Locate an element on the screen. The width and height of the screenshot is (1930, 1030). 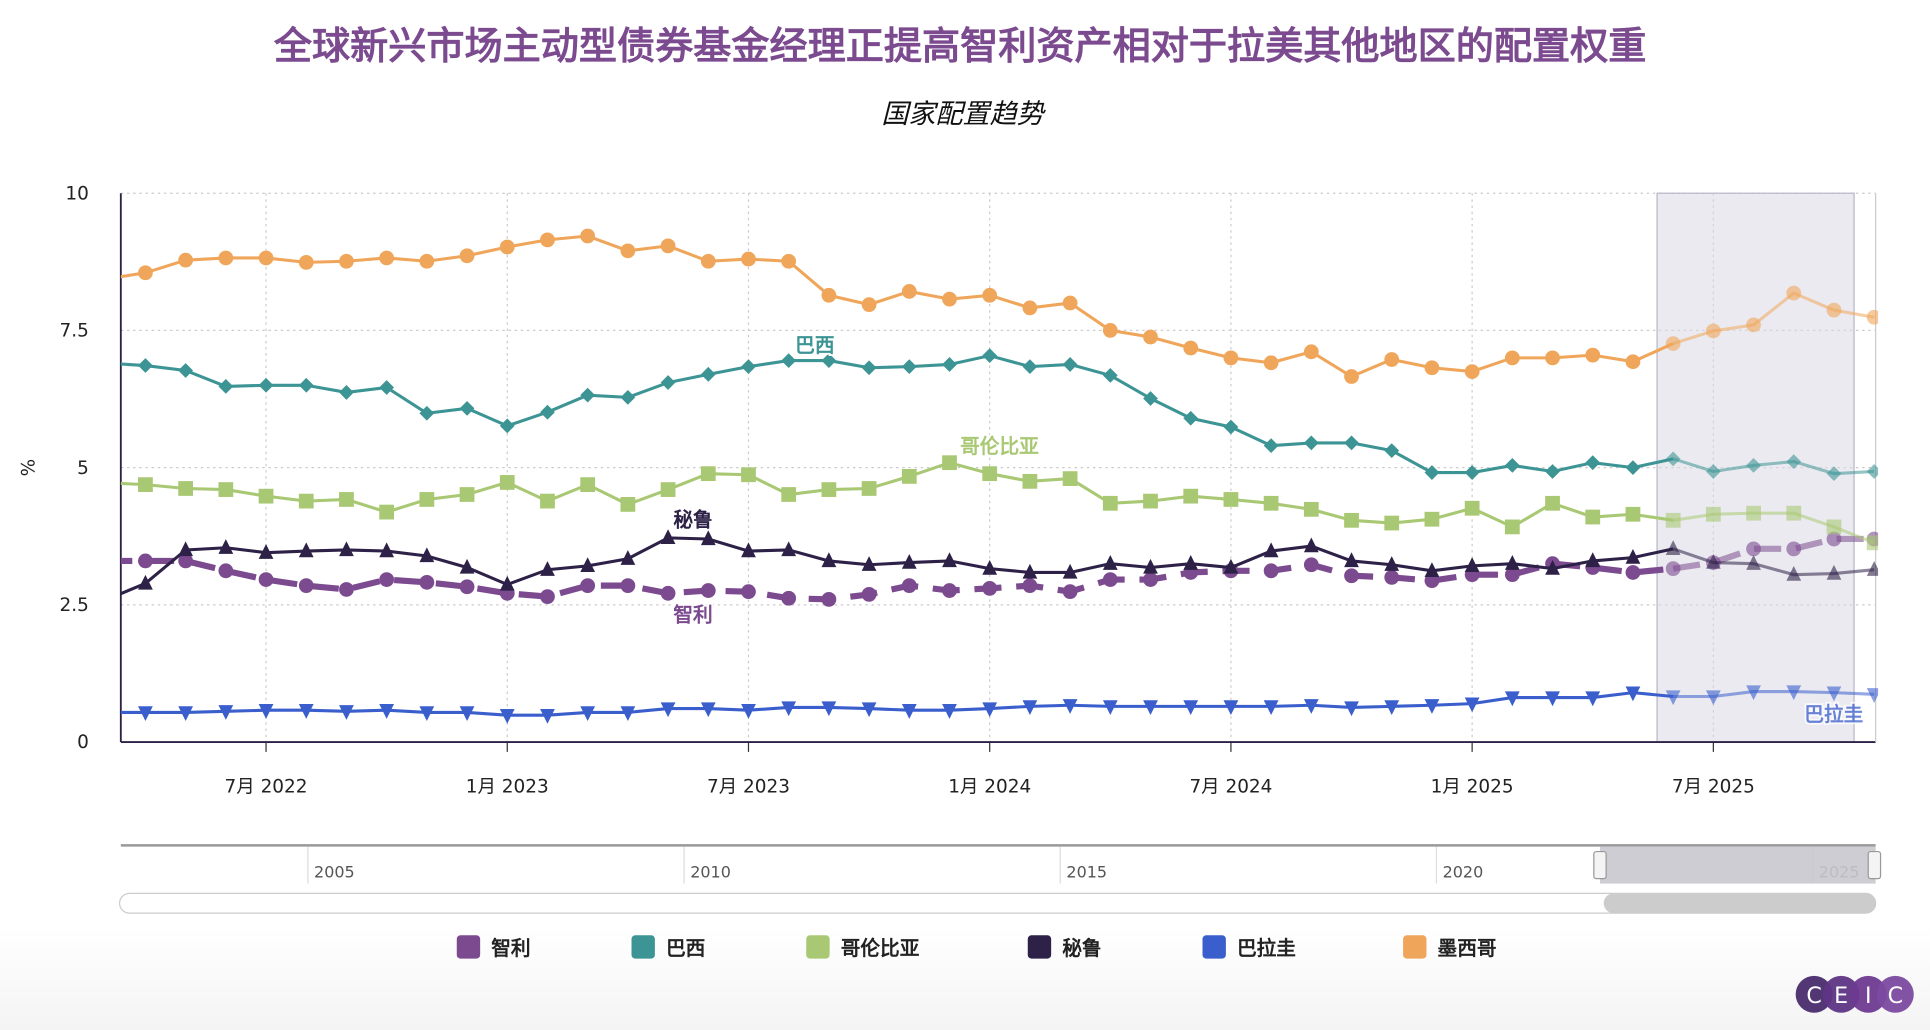
series-line is located at coordinates (897, 704).